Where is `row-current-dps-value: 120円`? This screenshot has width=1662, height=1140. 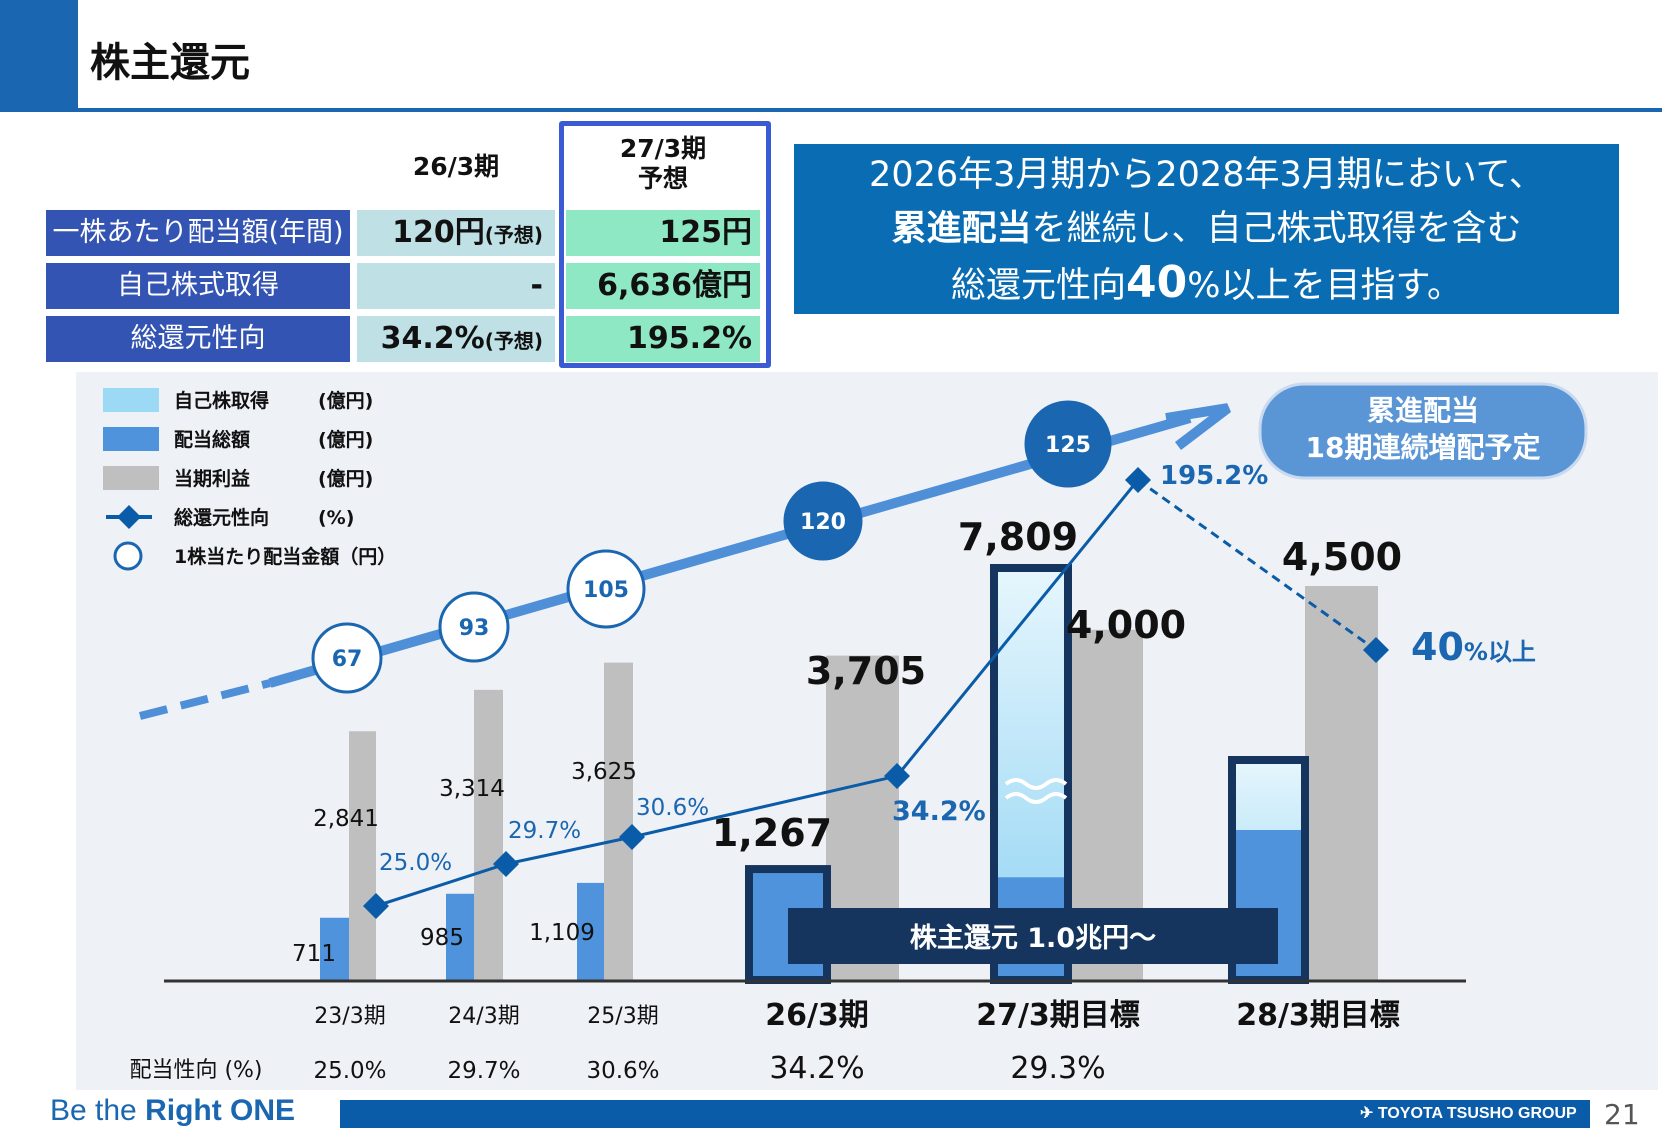
row-current-dps-value: 120円 is located at coordinates (438, 232).